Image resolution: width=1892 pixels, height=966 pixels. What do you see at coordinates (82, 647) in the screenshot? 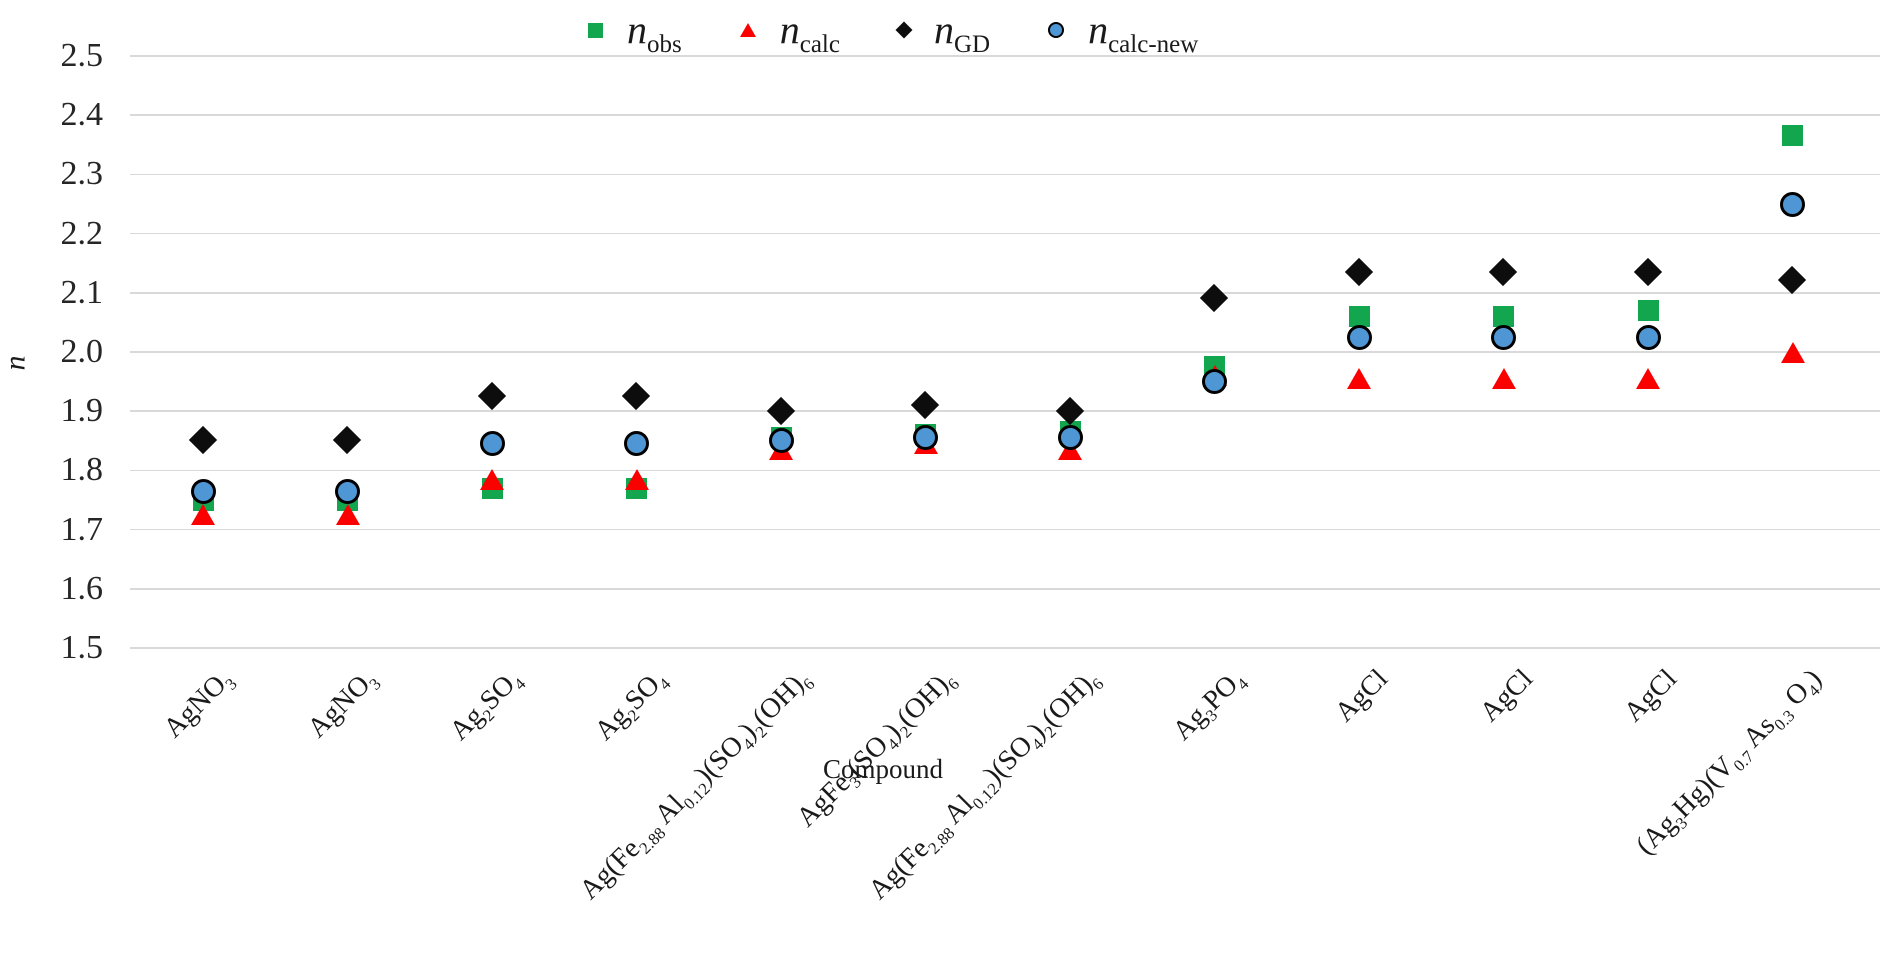
I see `y-tick-label: 1.5` at bounding box center [82, 647].